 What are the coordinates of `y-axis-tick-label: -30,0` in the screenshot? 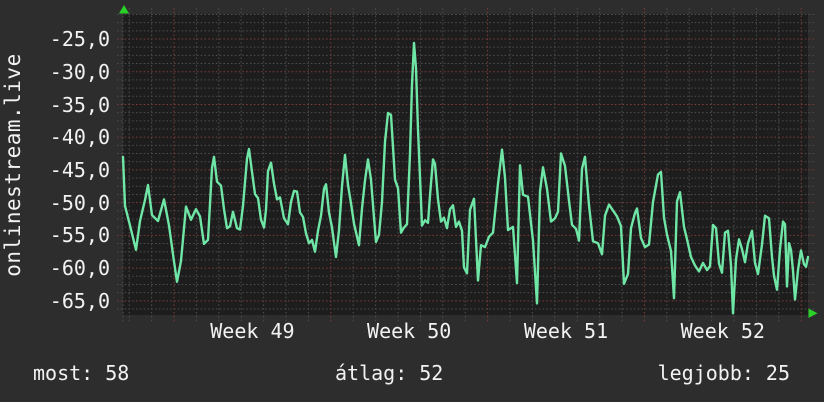 It's located at (79, 71).